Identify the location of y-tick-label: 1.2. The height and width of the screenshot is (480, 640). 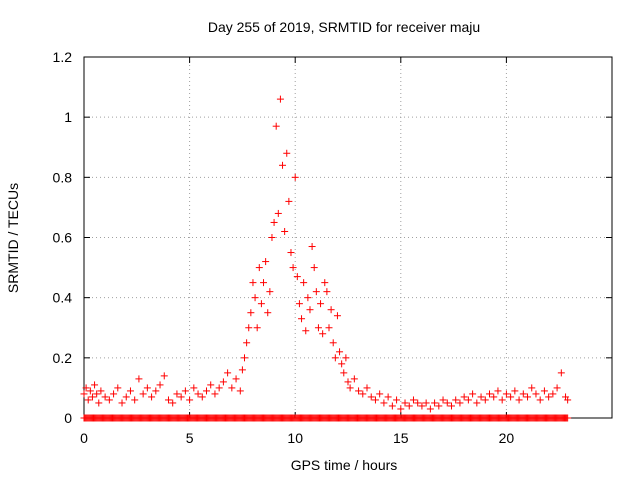
(63, 57).